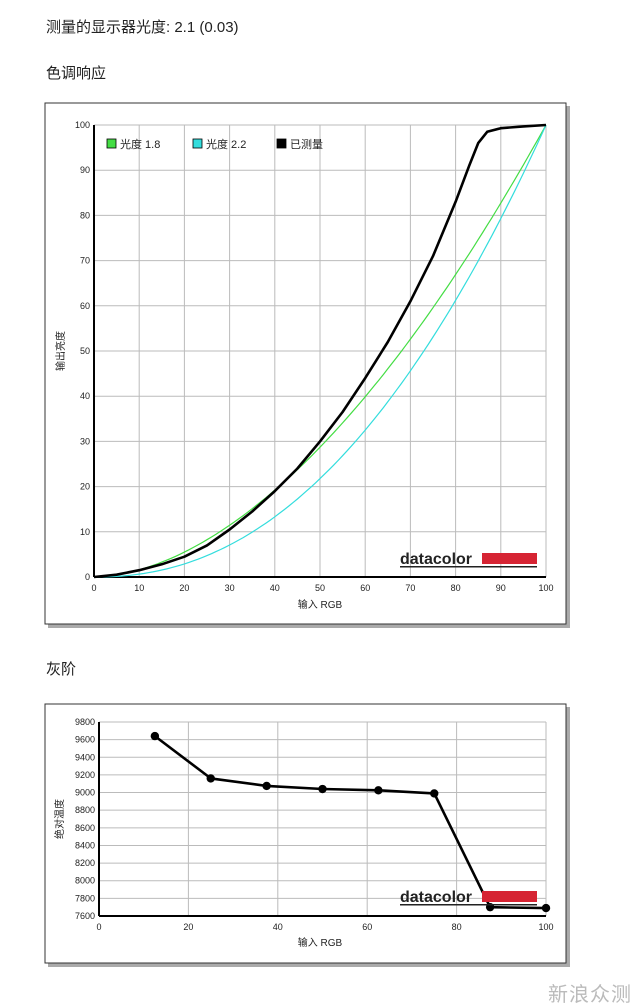  I want to click on chart2-y-axis-label: 绝对温度, so click(59, 819).